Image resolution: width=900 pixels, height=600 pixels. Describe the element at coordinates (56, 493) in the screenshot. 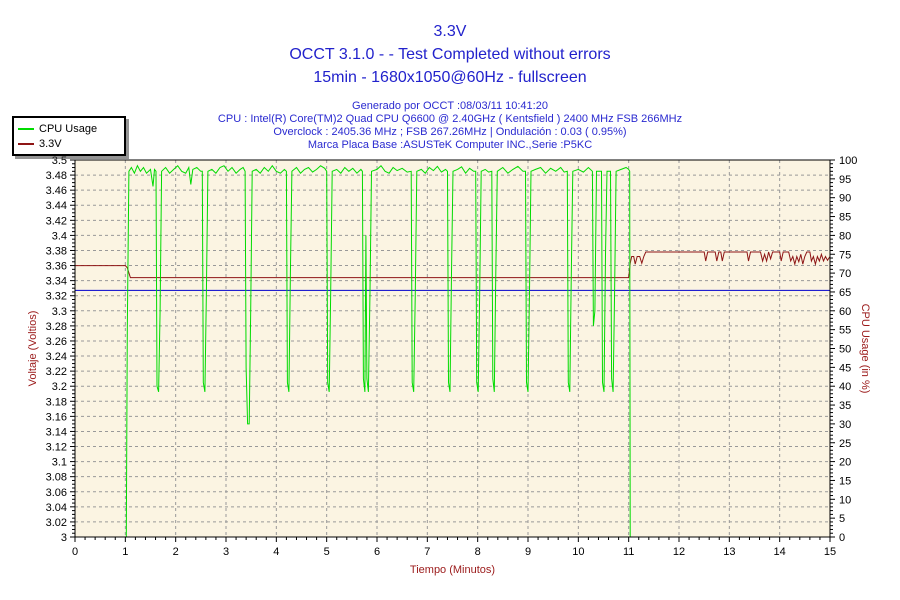

I see `svg-text: 3.06` at that location.